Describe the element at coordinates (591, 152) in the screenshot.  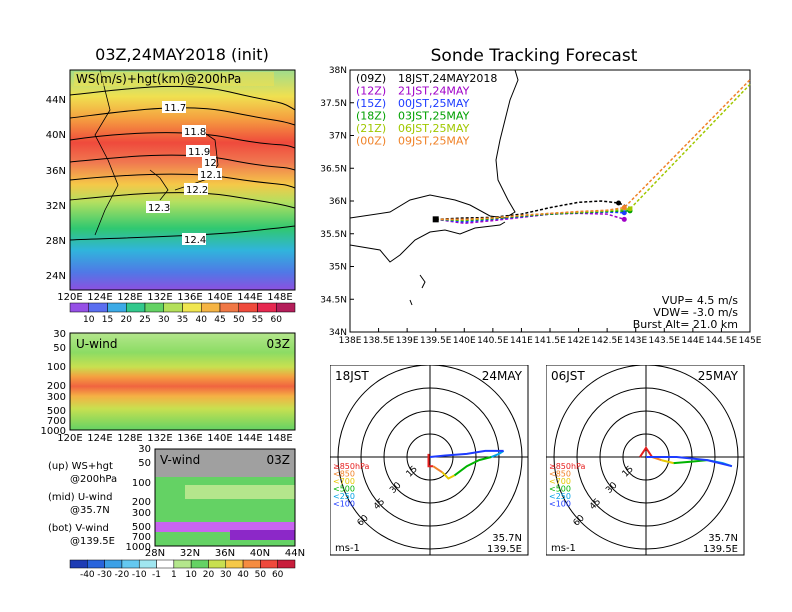
I see `track-lines` at that location.